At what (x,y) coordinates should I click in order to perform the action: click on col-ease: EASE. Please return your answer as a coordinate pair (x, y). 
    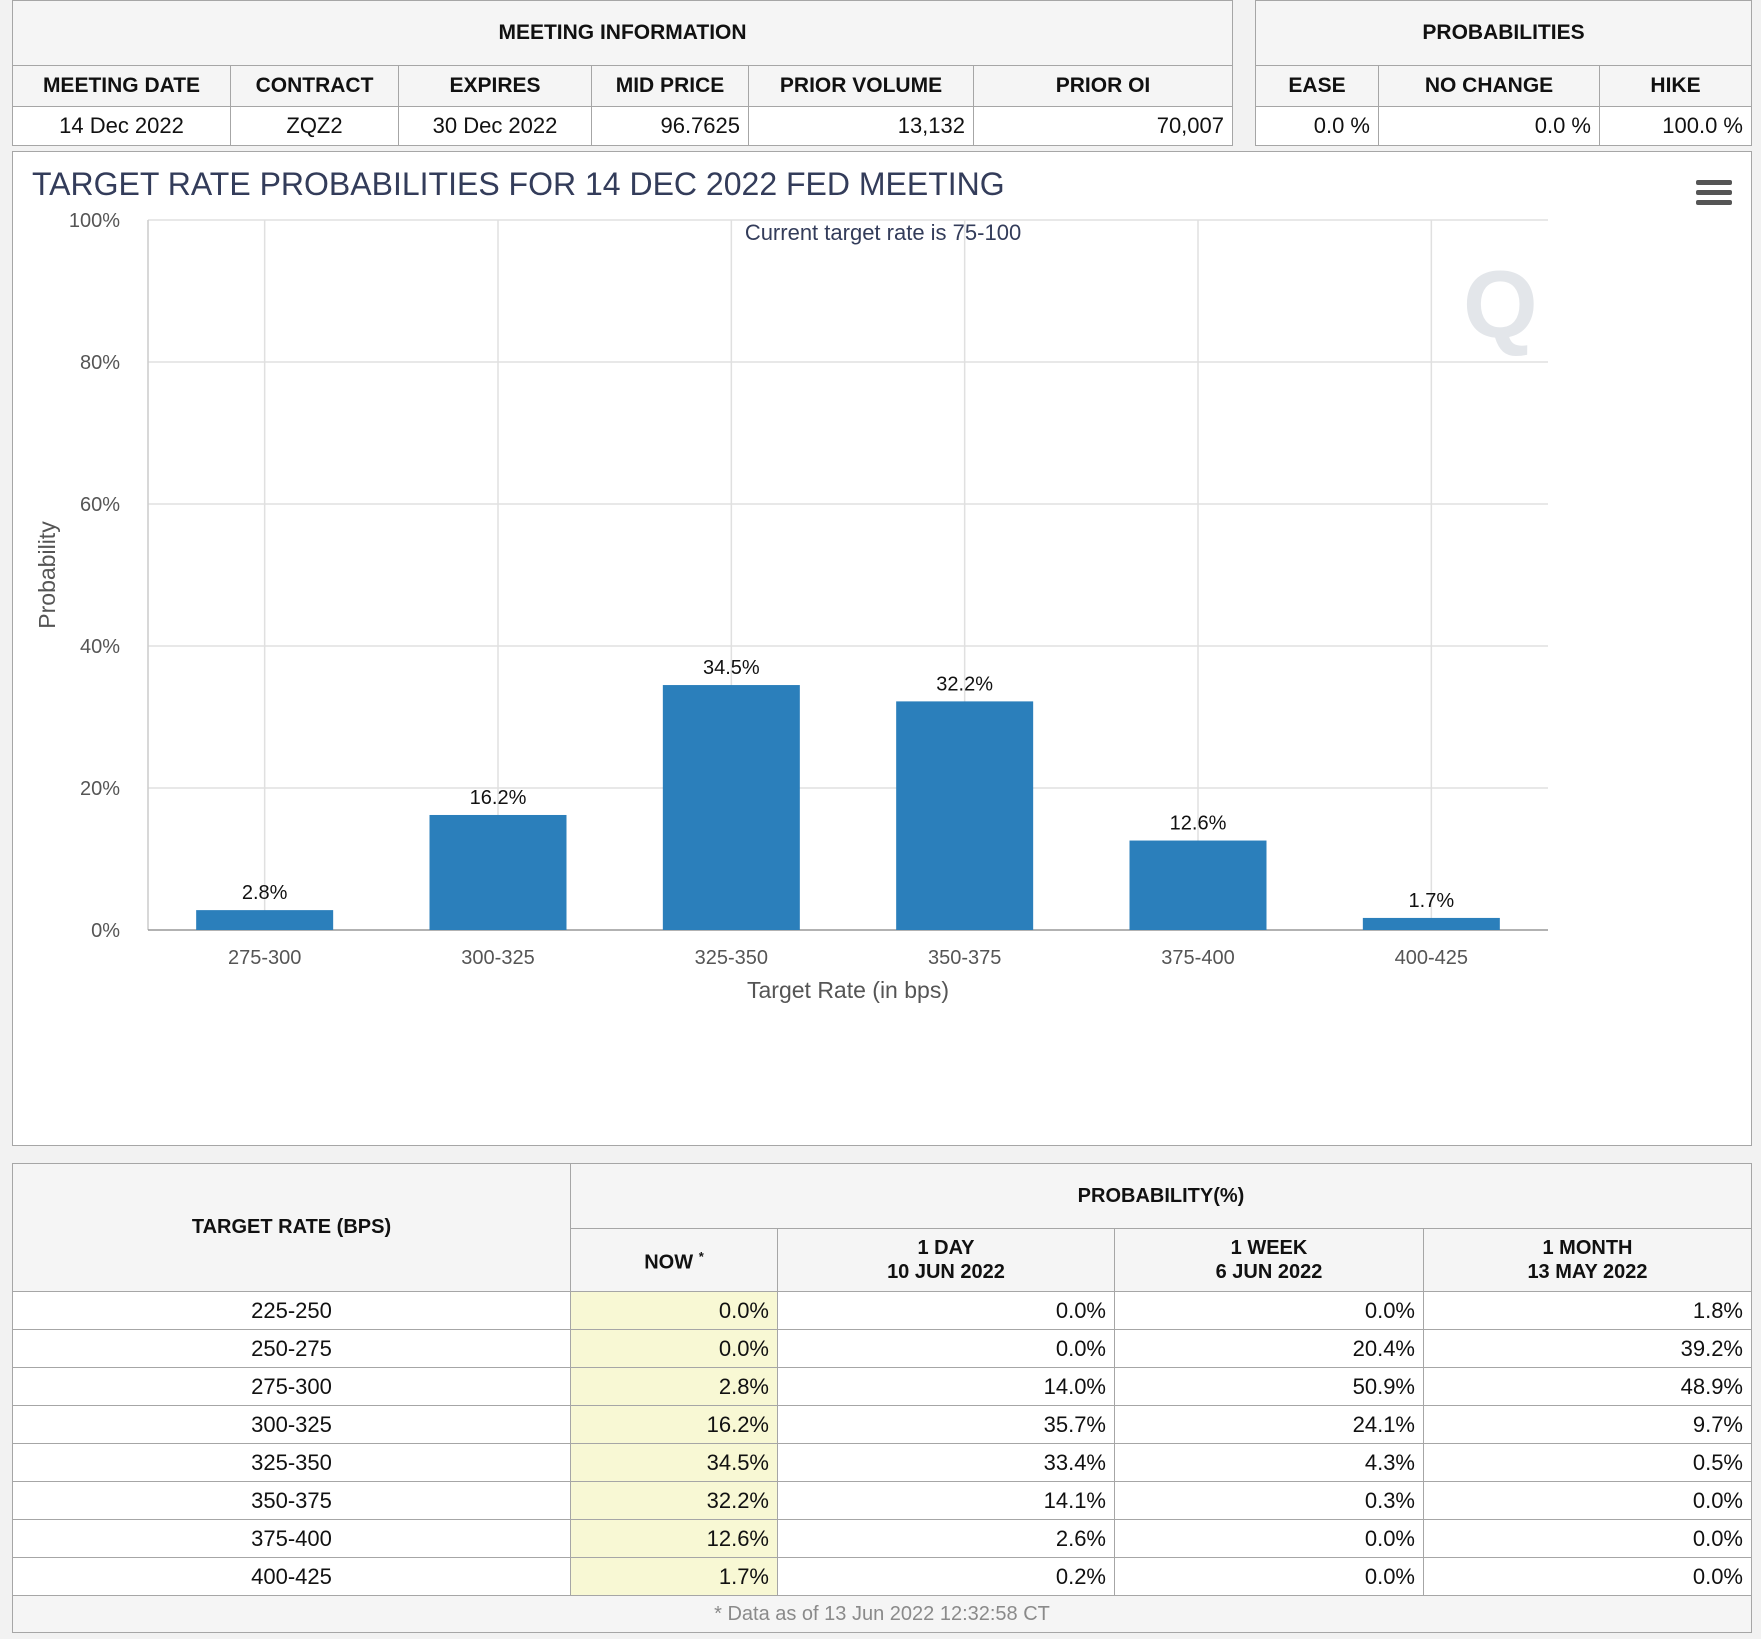
    Looking at the image, I should click on (1317, 86).